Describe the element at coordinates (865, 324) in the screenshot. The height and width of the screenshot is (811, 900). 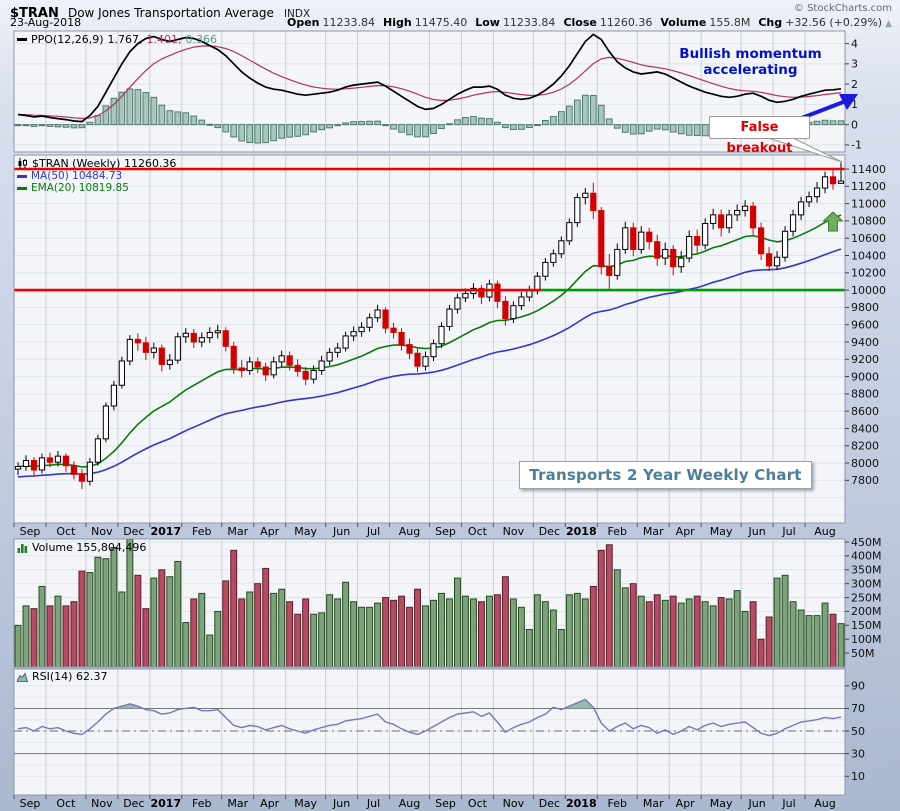
I see `svg-text: 9600` at that location.